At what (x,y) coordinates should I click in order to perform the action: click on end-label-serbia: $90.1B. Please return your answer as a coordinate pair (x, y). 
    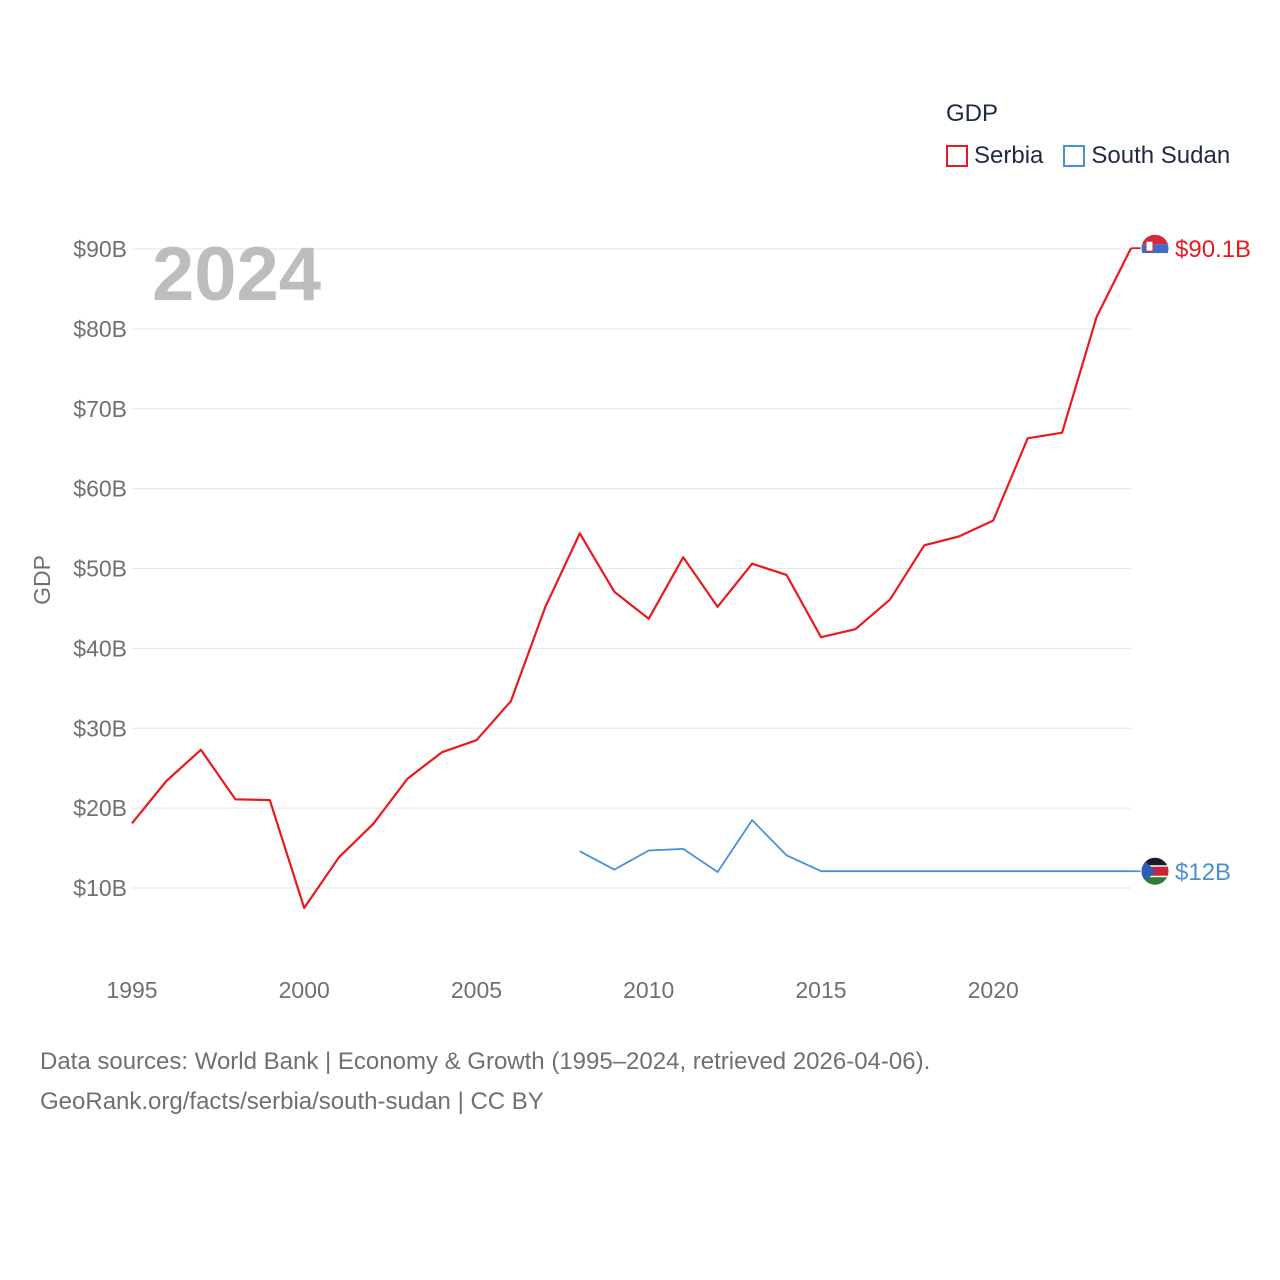
    Looking at the image, I should click on (1213, 249).